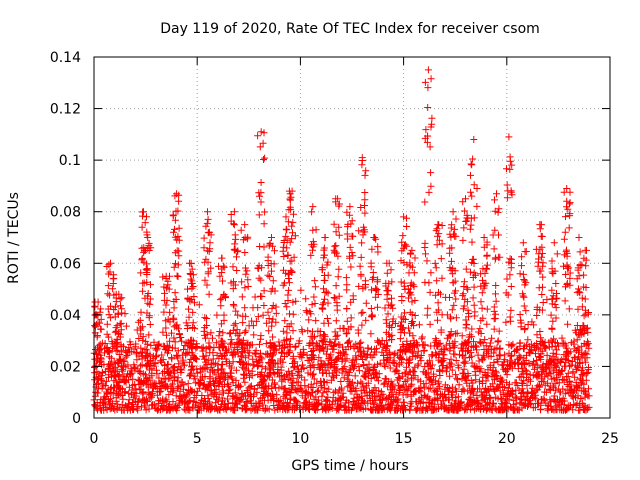 The image size is (640, 480). Describe the element at coordinates (404, 439) in the screenshot. I see `x-tick-label: 15` at that location.